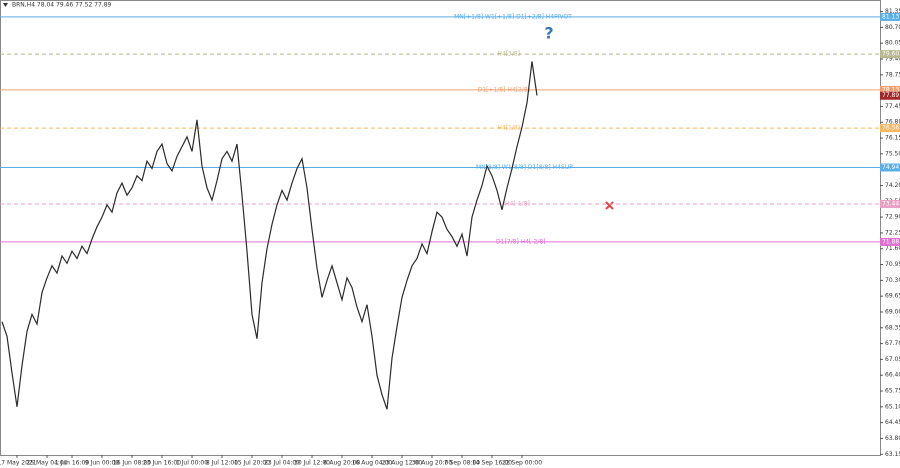 The height and width of the screenshot is (468, 900). Describe the element at coordinates (462, 463) in the screenshot. I see `x-tick-label: 7 Sep 08:00` at that location.